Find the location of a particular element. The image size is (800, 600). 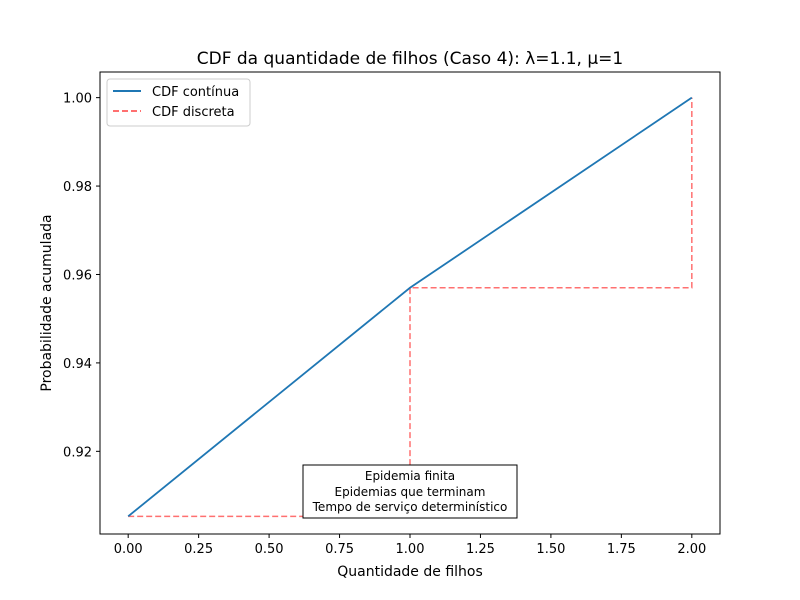

y-axis-label: Probabilidade acumulada is located at coordinates (47, 302).